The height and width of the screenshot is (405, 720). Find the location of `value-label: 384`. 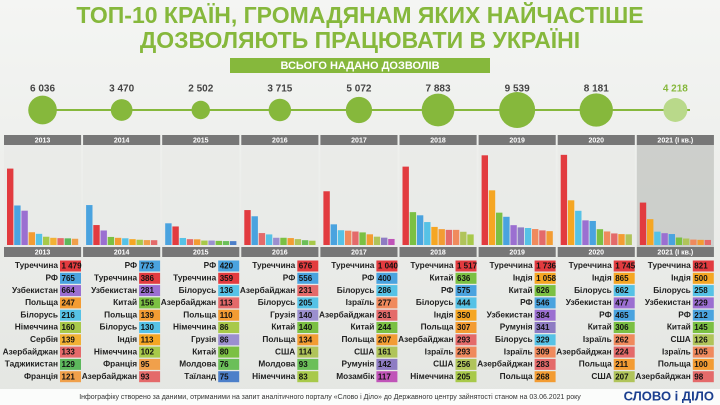

value-label: 384 is located at coordinates (543, 315).